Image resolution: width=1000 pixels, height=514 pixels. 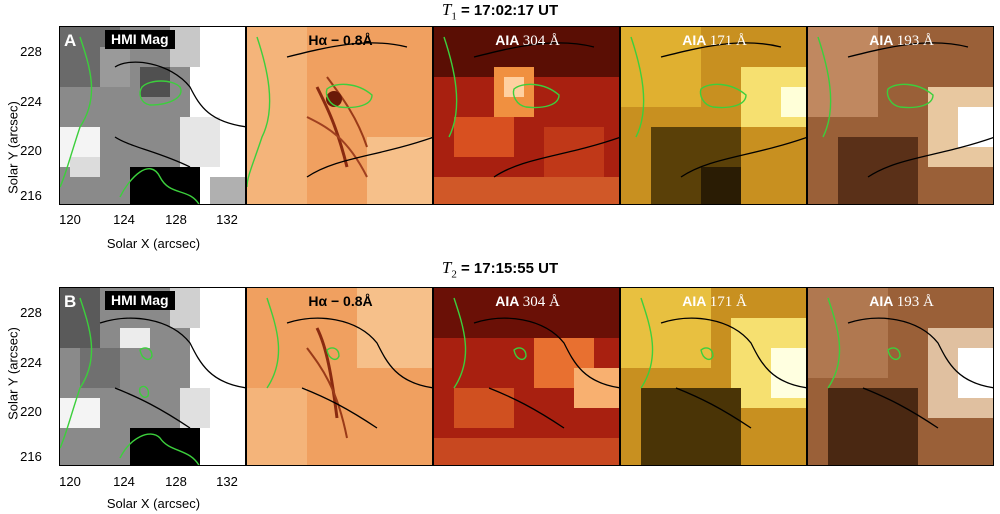 I want to click on time-symbol: T2, so click(x=449, y=269).